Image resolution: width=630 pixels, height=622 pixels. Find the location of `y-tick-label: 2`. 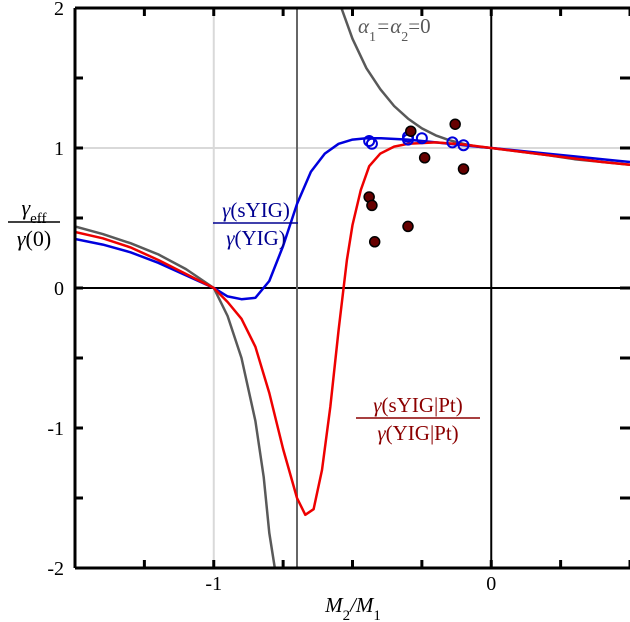

y-tick-label: 2 is located at coordinates (59, 10).